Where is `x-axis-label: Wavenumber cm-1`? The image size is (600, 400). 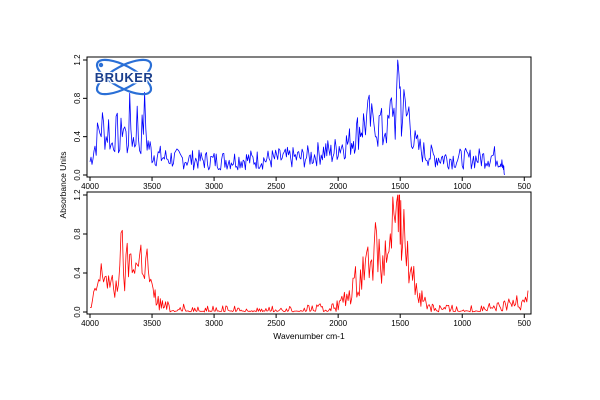 x-axis-label: Wavenumber cm-1 is located at coordinates (309, 336).